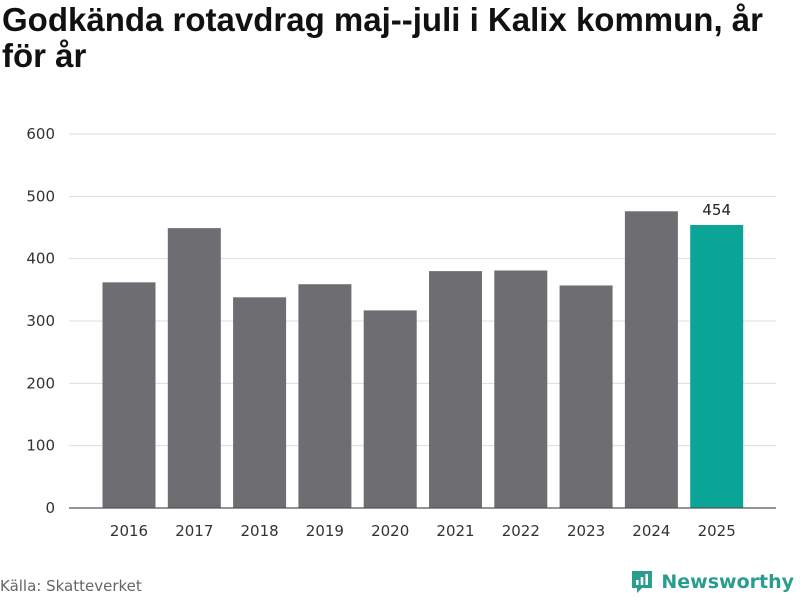  What do you see at coordinates (260, 531) in the screenshot?
I see `x-tick-label: 2018` at bounding box center [260, 531].